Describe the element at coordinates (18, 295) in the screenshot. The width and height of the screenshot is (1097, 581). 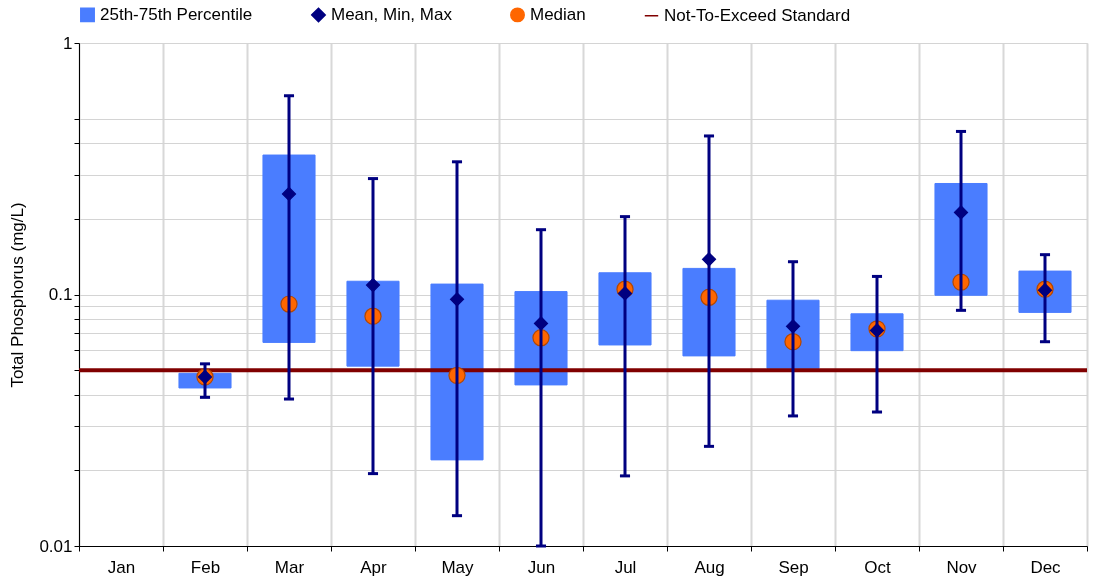
I see `y-axis-title: Total Phosphorus (mg/L)` at that location.